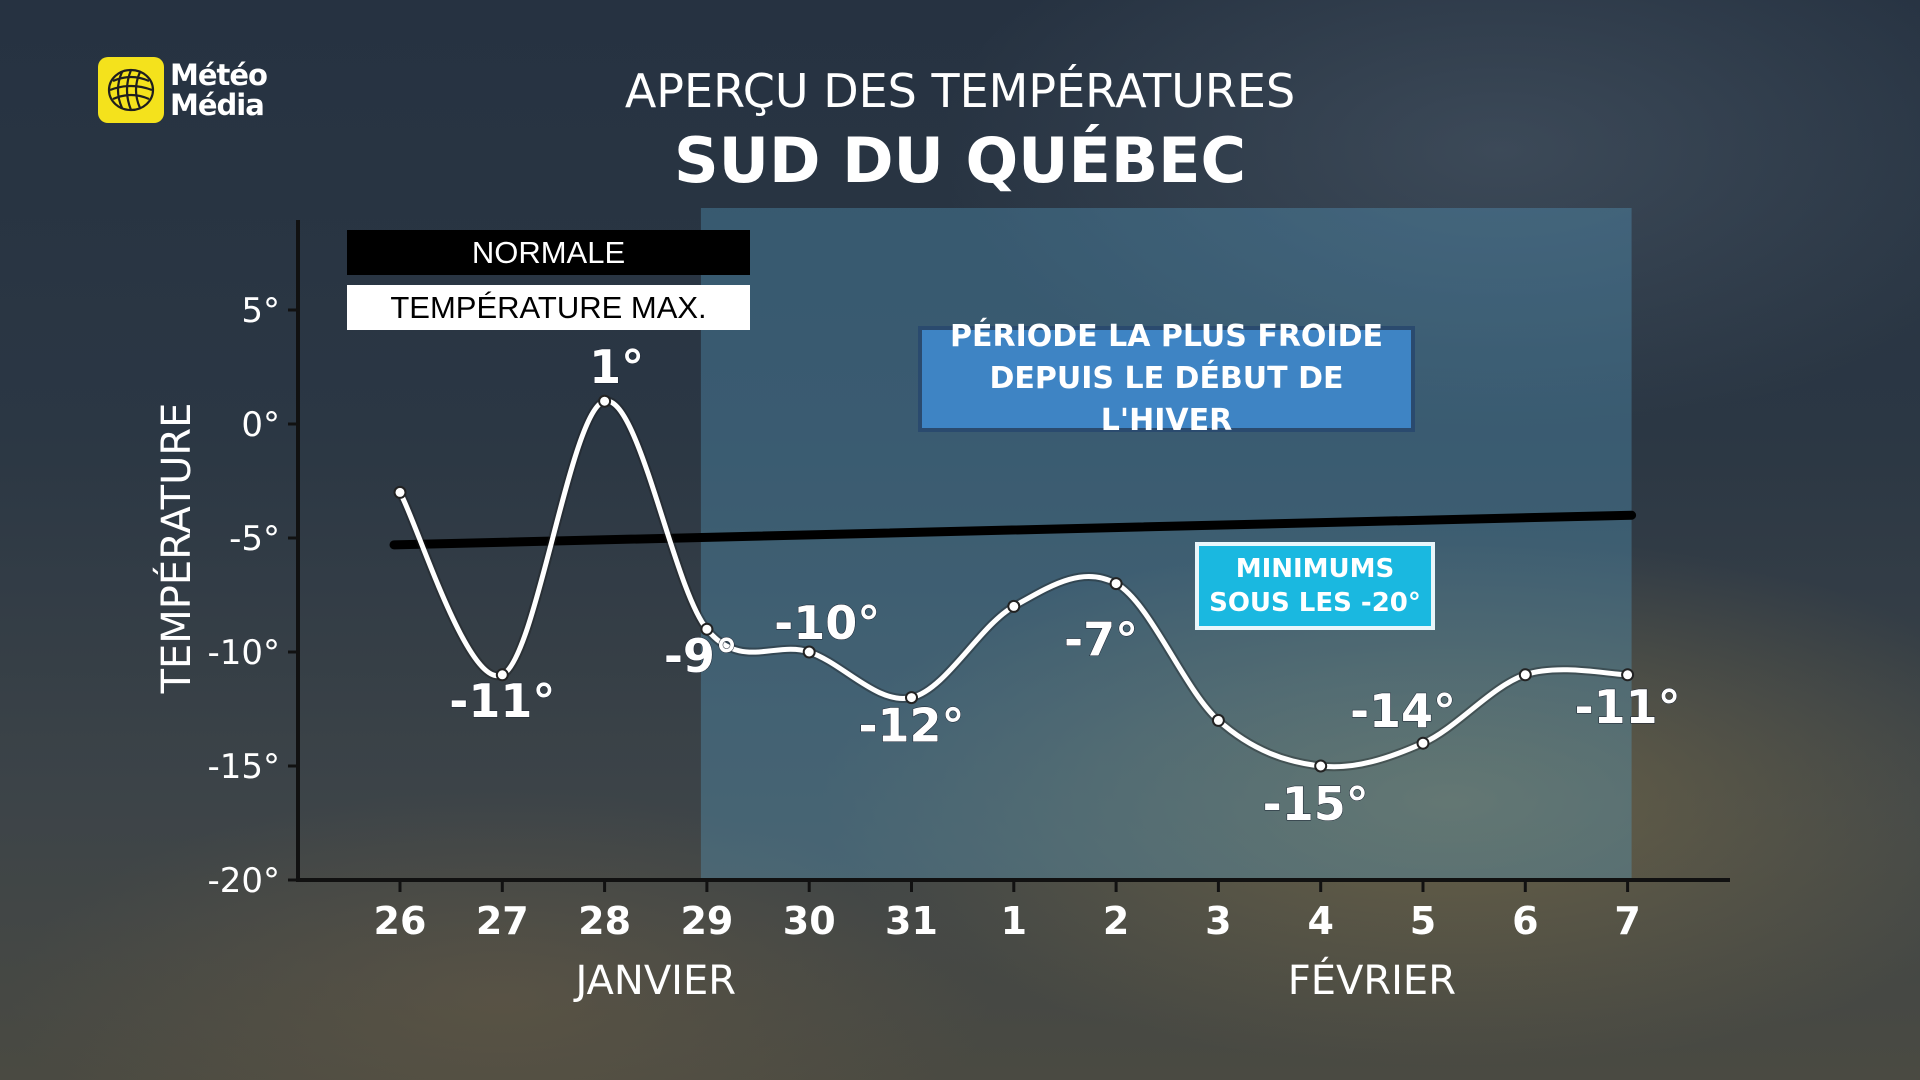  What do you see at coordinates (1218, 921) in the screenshot?
I see `x-tick-label: 3` at bounding box center [1218, 921].